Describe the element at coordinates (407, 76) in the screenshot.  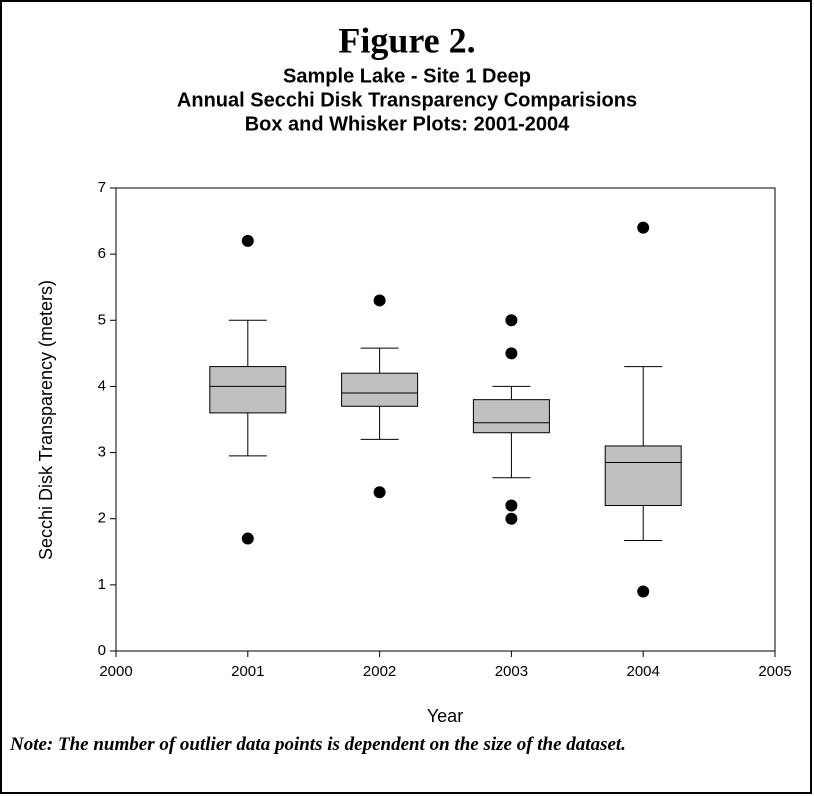
I see `subtitle: Sample Lake - Site 1 Deep` at that location.